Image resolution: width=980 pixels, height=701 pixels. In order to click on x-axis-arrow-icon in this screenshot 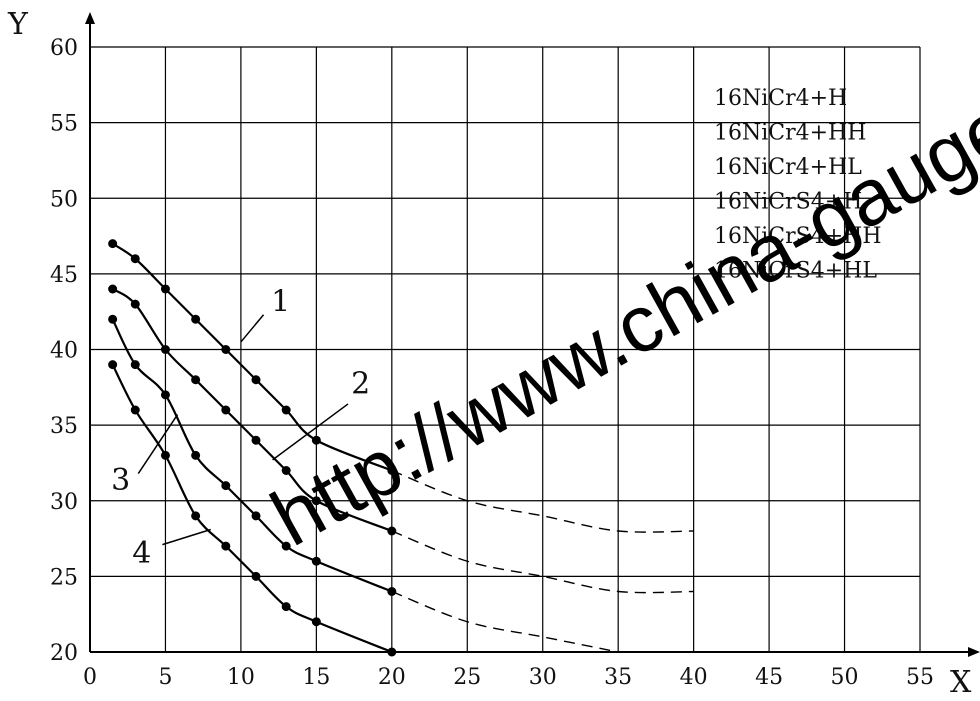, I will do `click(974, 652)`.